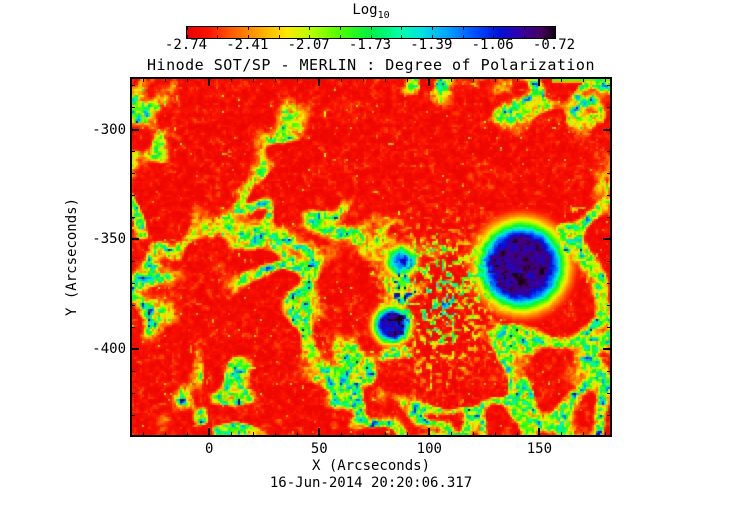 This screenshot has width=740, height=512. What do you see at coordinates (371, 466) in the screenshot?
I see `x-axis-title: X (Arcseconds)` at bounding box center [371, 466].